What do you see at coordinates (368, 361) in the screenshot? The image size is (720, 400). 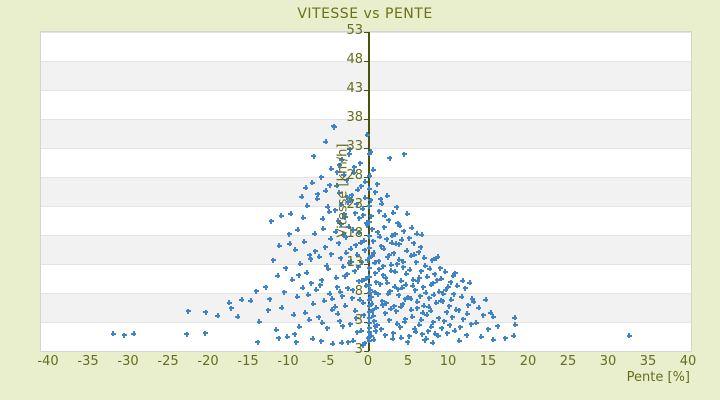 I see `x-tick-label: 0` at bounding box center [368, 361].